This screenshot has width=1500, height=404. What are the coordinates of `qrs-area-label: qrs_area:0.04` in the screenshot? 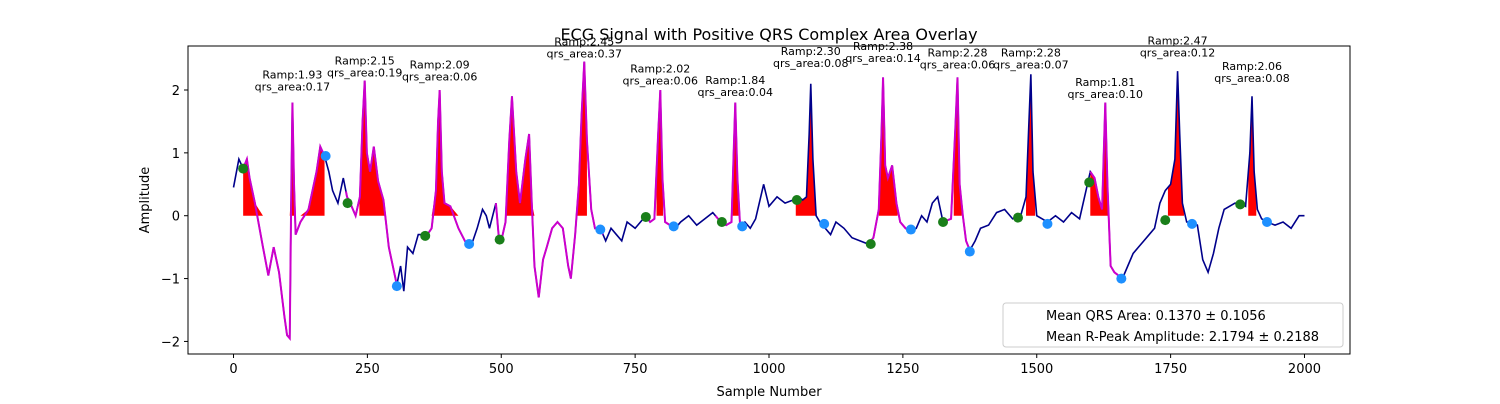 It's located at (735, 92).